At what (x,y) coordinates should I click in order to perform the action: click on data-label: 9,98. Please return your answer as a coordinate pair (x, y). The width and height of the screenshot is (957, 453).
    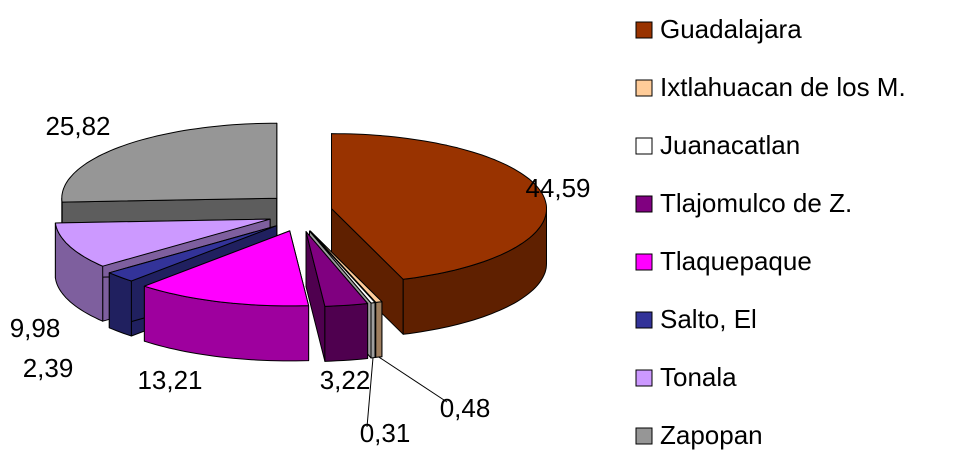
    Looking at the image, I should click on (35, 328).